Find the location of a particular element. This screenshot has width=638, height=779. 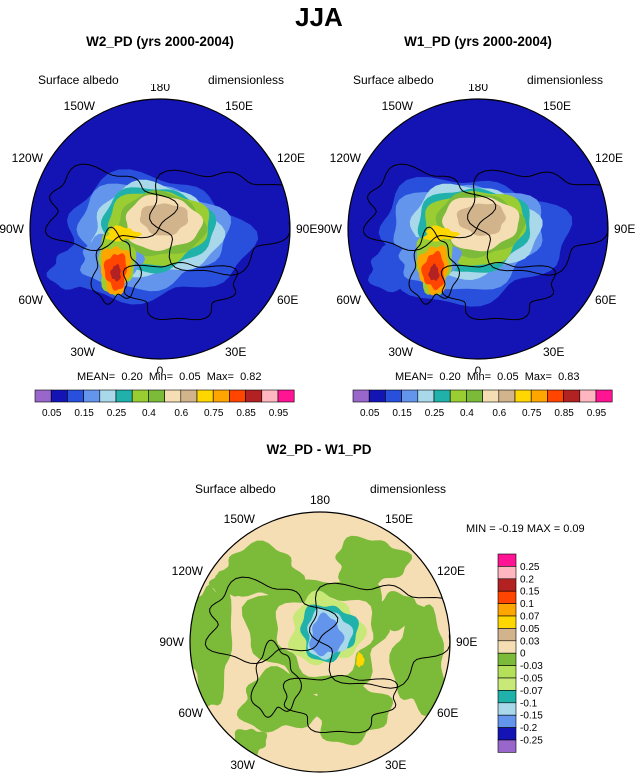

colorbar-label: 0.1 is located at coordinates (527, 604).